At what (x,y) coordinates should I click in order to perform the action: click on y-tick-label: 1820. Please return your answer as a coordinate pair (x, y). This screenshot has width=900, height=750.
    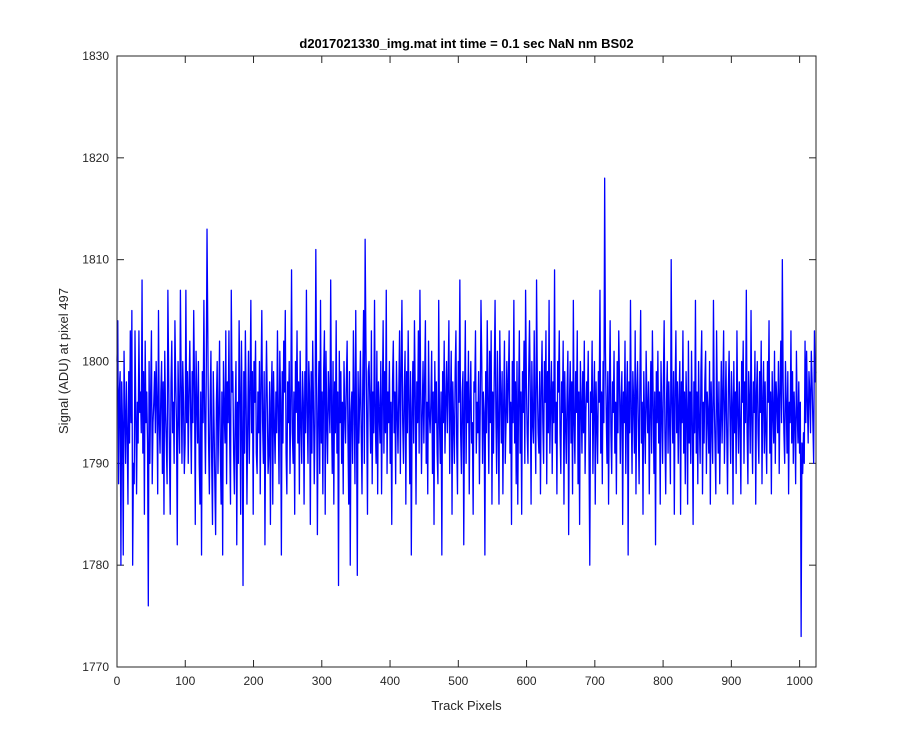
    Looking at the image, I should click on (95, 158).